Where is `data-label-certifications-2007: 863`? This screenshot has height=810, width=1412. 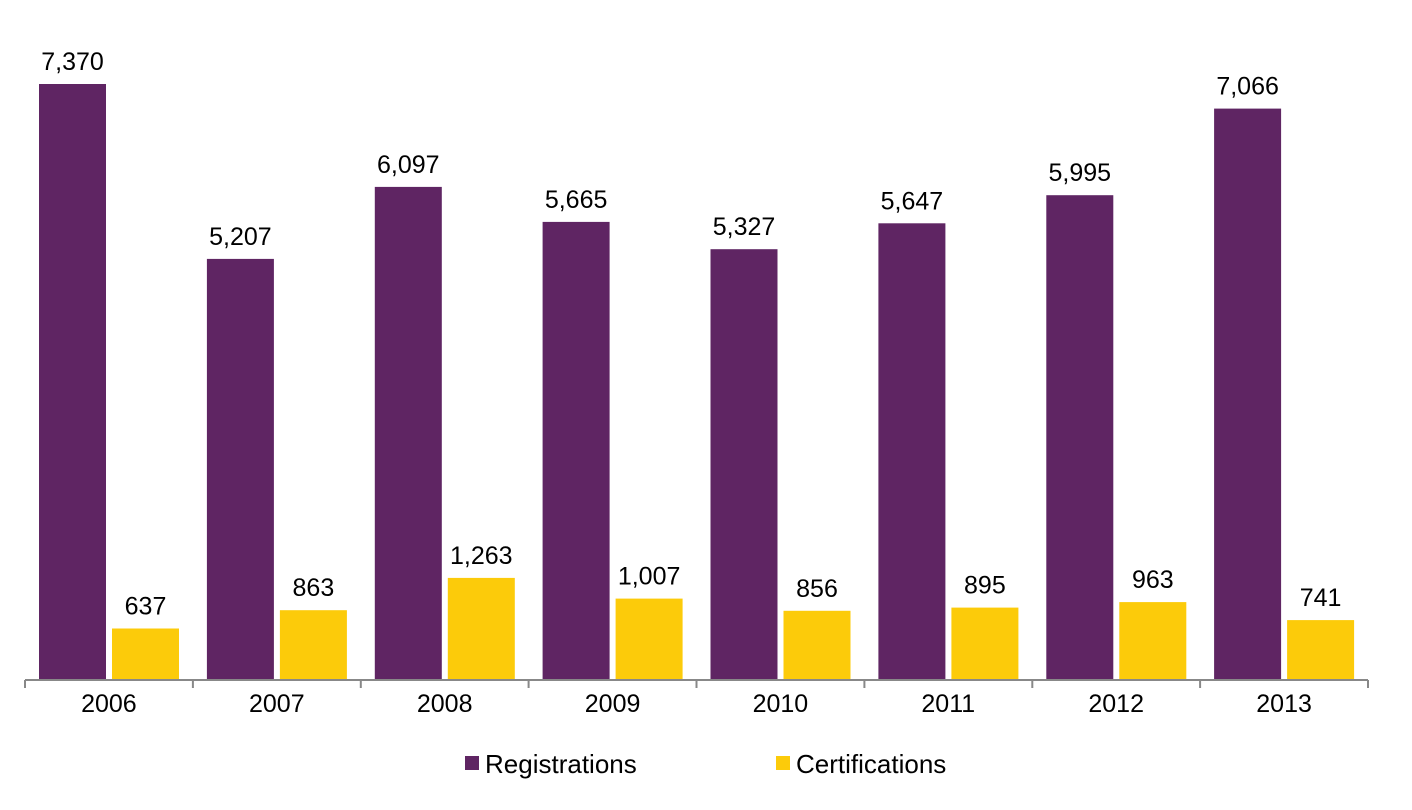
data-label-certifications-2007: 863 is located at coordinates (314, 588).